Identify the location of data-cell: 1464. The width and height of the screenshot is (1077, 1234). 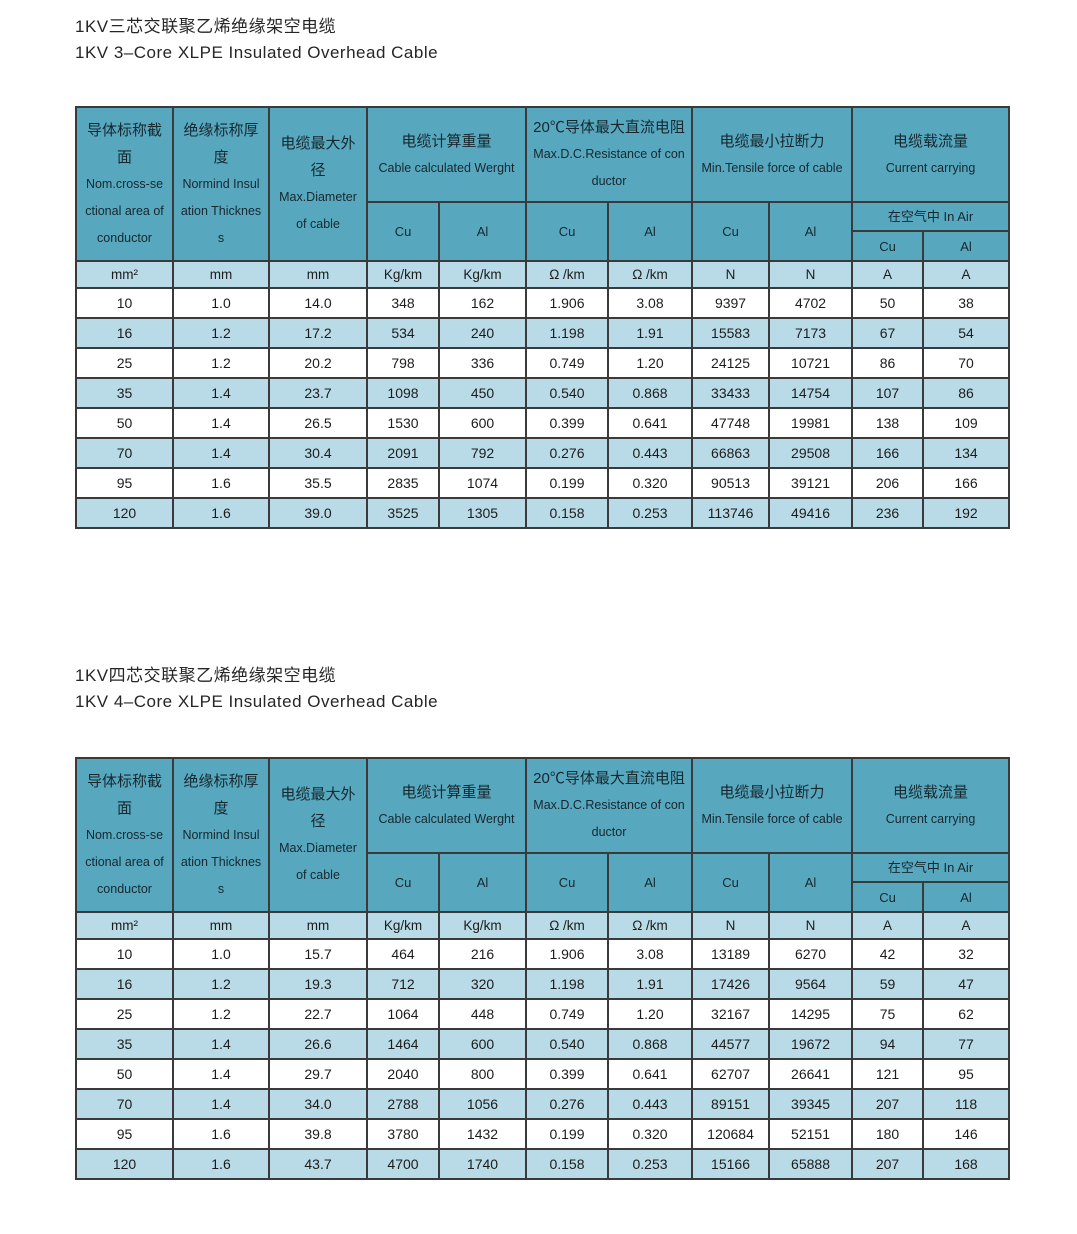
(403, 1044).